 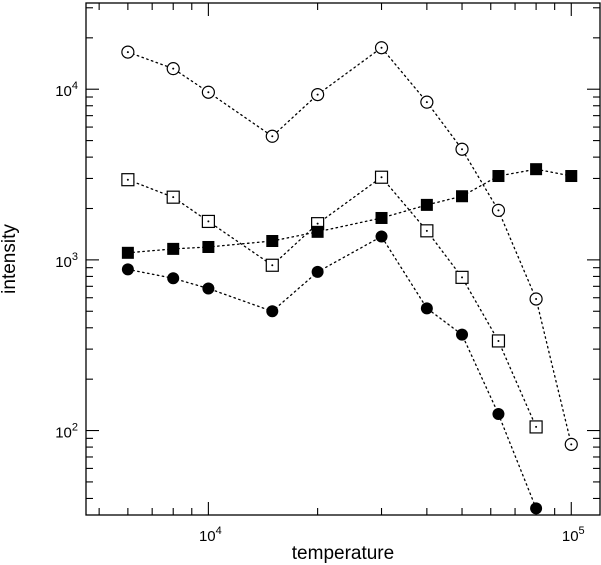 What do you see at coordinates (210, 535) in the screenshot?
I see `x-tick-label: 10⁴` at bounding box center [210, 535].